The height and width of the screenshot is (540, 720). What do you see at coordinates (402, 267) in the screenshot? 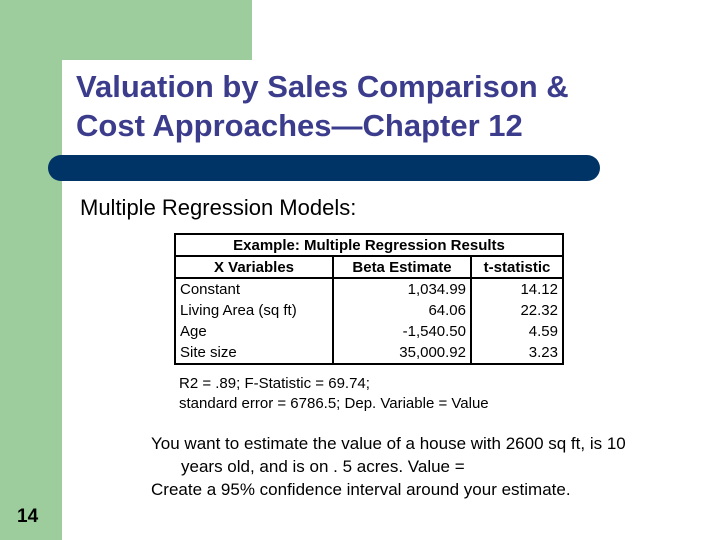
I see `column-header-beta: Beta Estimate` at bounding box center [402, 267].